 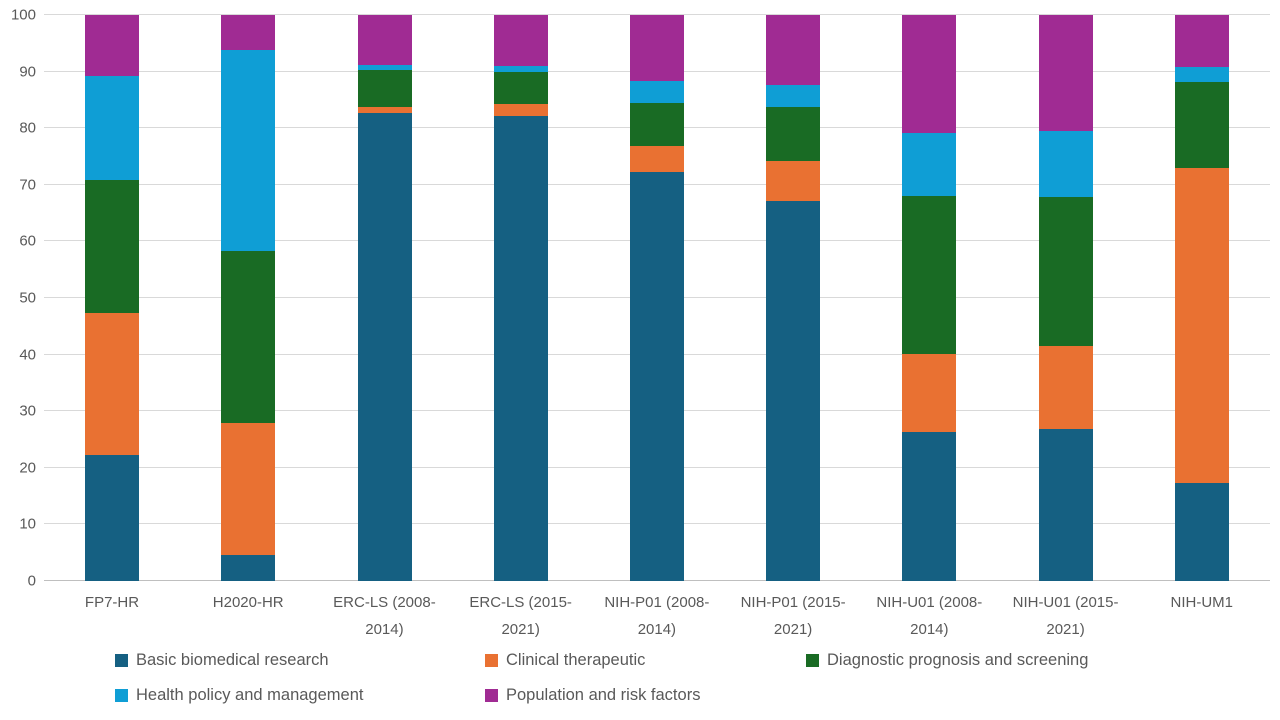 I want to click on x-tick-label: NIH-UM1, so click(x=1202, y=602).